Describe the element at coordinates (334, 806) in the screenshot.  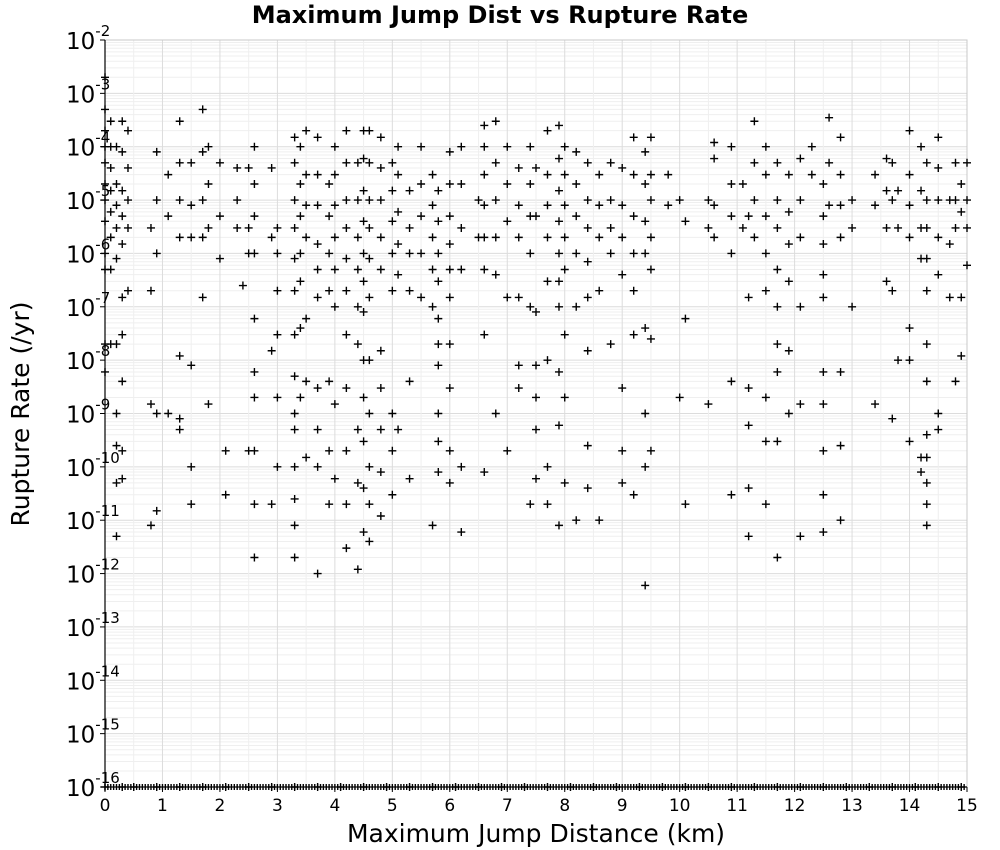
I see `x-tick-label: 4` at that location.